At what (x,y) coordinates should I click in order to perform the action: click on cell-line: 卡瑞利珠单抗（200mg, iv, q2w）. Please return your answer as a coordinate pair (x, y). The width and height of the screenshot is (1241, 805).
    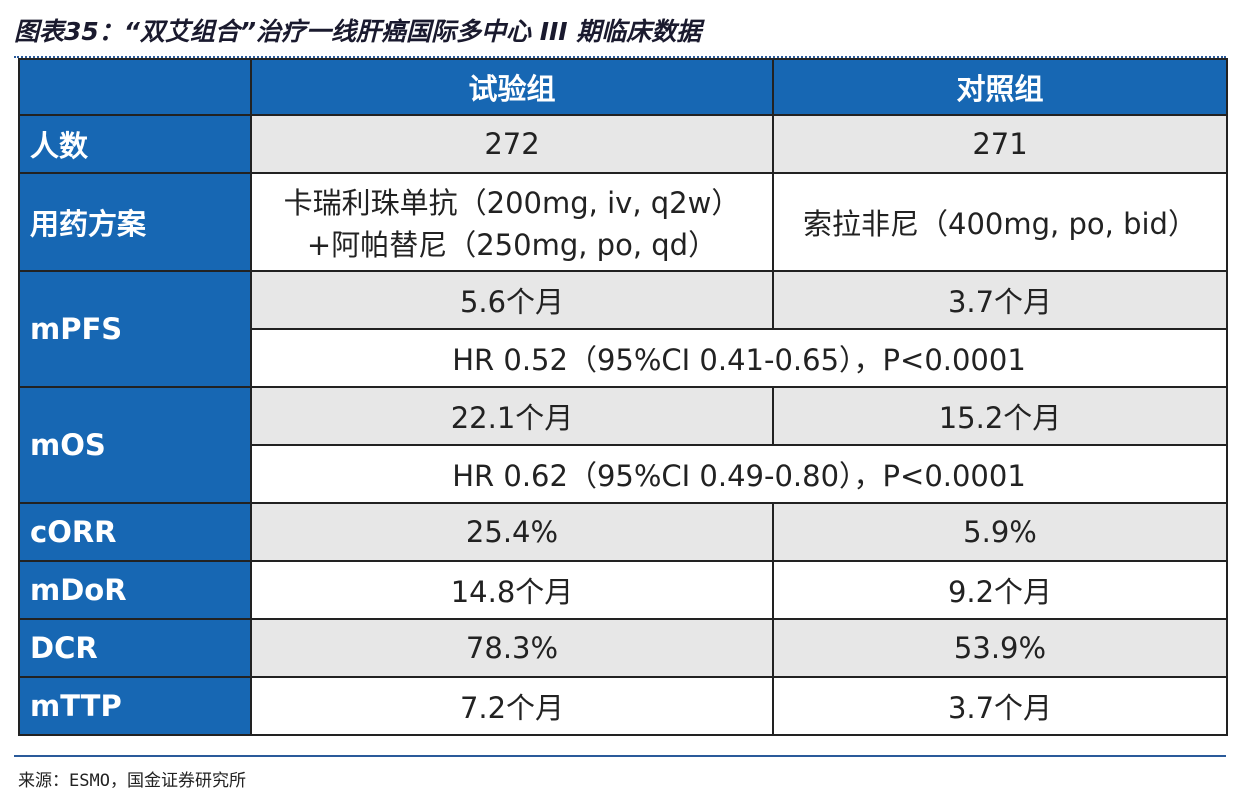
    Looking at the image, I should click on (512, 203).